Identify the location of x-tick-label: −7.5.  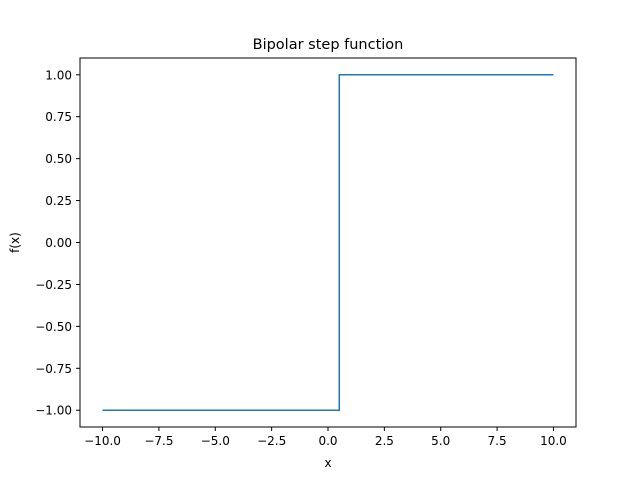
(158, 441).